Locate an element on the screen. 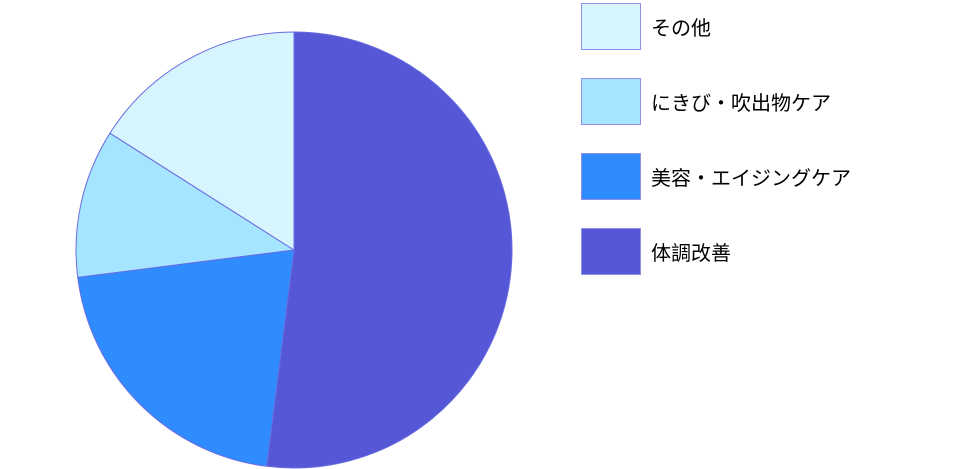  legend-label: にきび・吹出物ケア is located at coordinates (741, 102).